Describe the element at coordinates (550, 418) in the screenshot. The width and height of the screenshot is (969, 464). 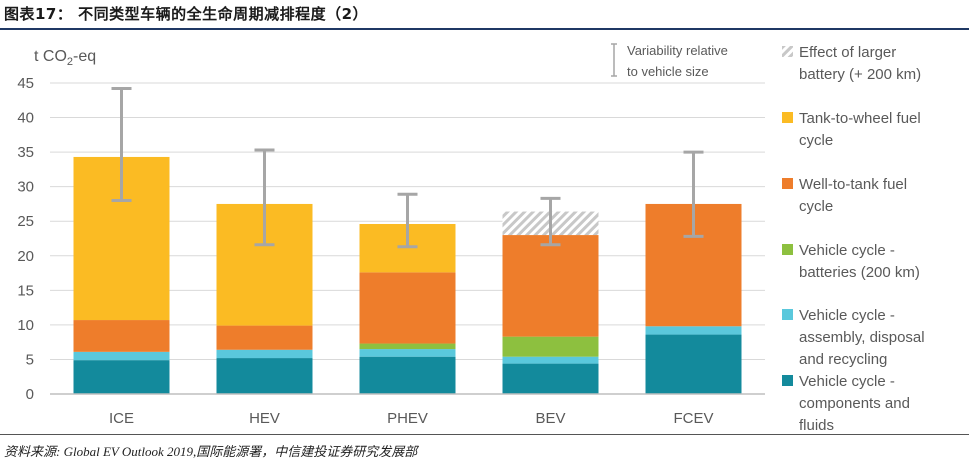
I see `x-tick-label: BEV` at that location.